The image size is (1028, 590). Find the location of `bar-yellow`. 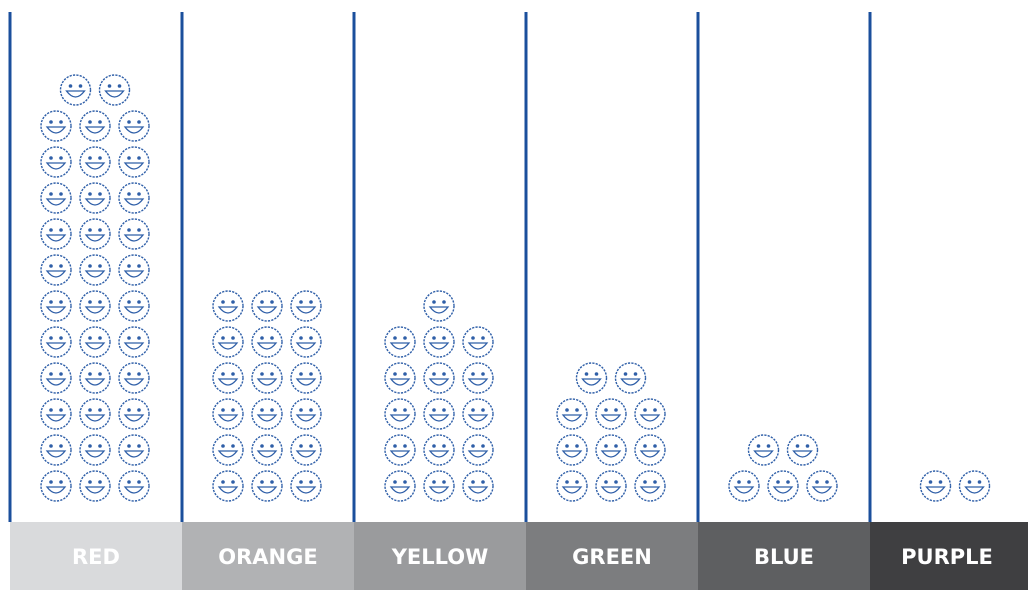

bar-yellow is located at coordinates (439, 396).